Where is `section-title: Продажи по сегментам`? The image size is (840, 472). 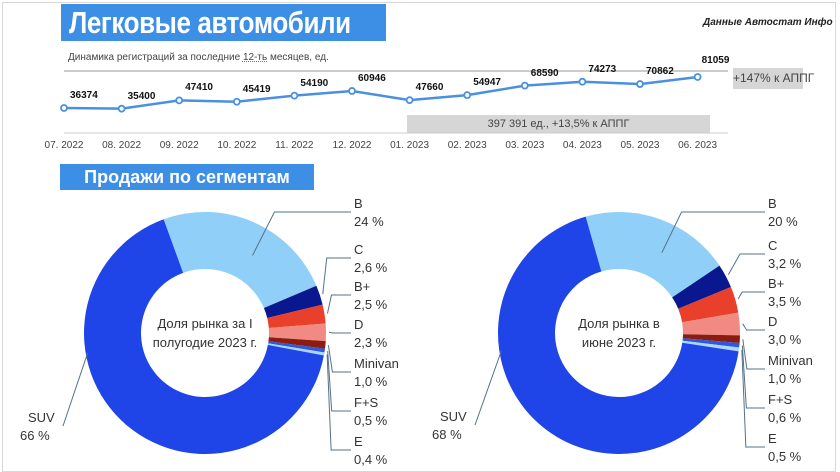
section-title: Продажи по сегментам is located at coordinates (187, 177).